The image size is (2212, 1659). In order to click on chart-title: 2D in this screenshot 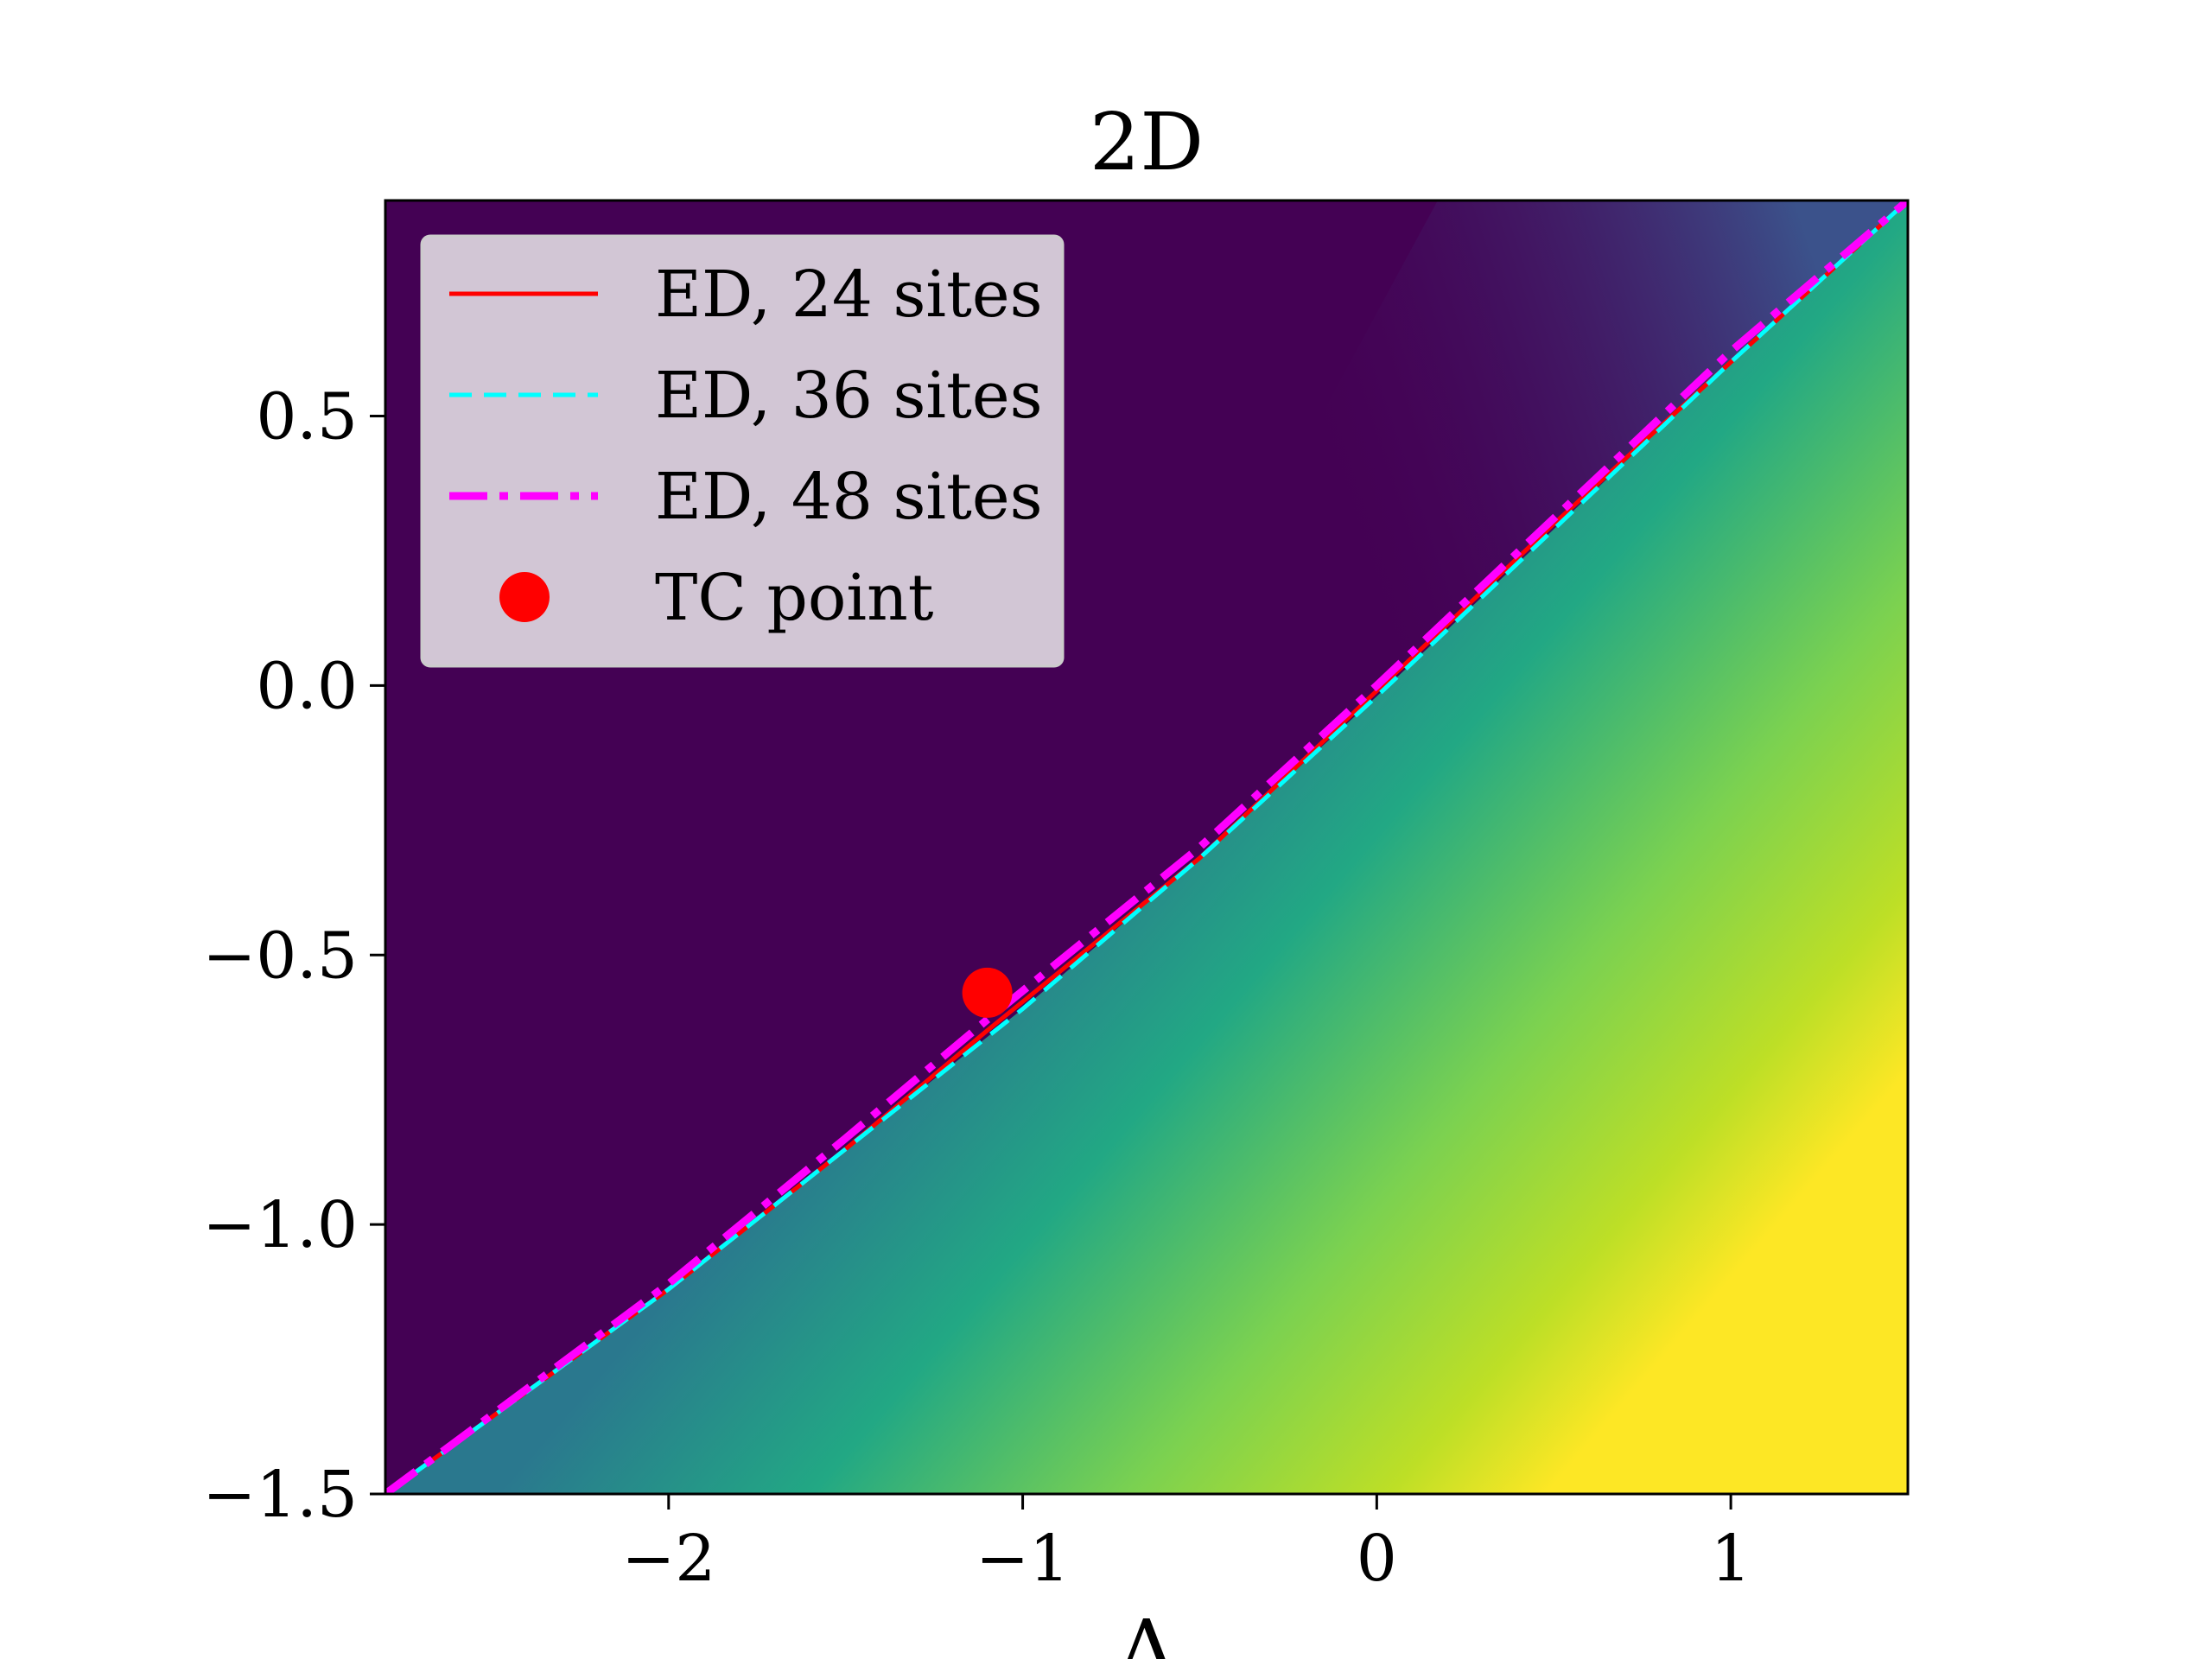, I will do `click(1147, 142)`.